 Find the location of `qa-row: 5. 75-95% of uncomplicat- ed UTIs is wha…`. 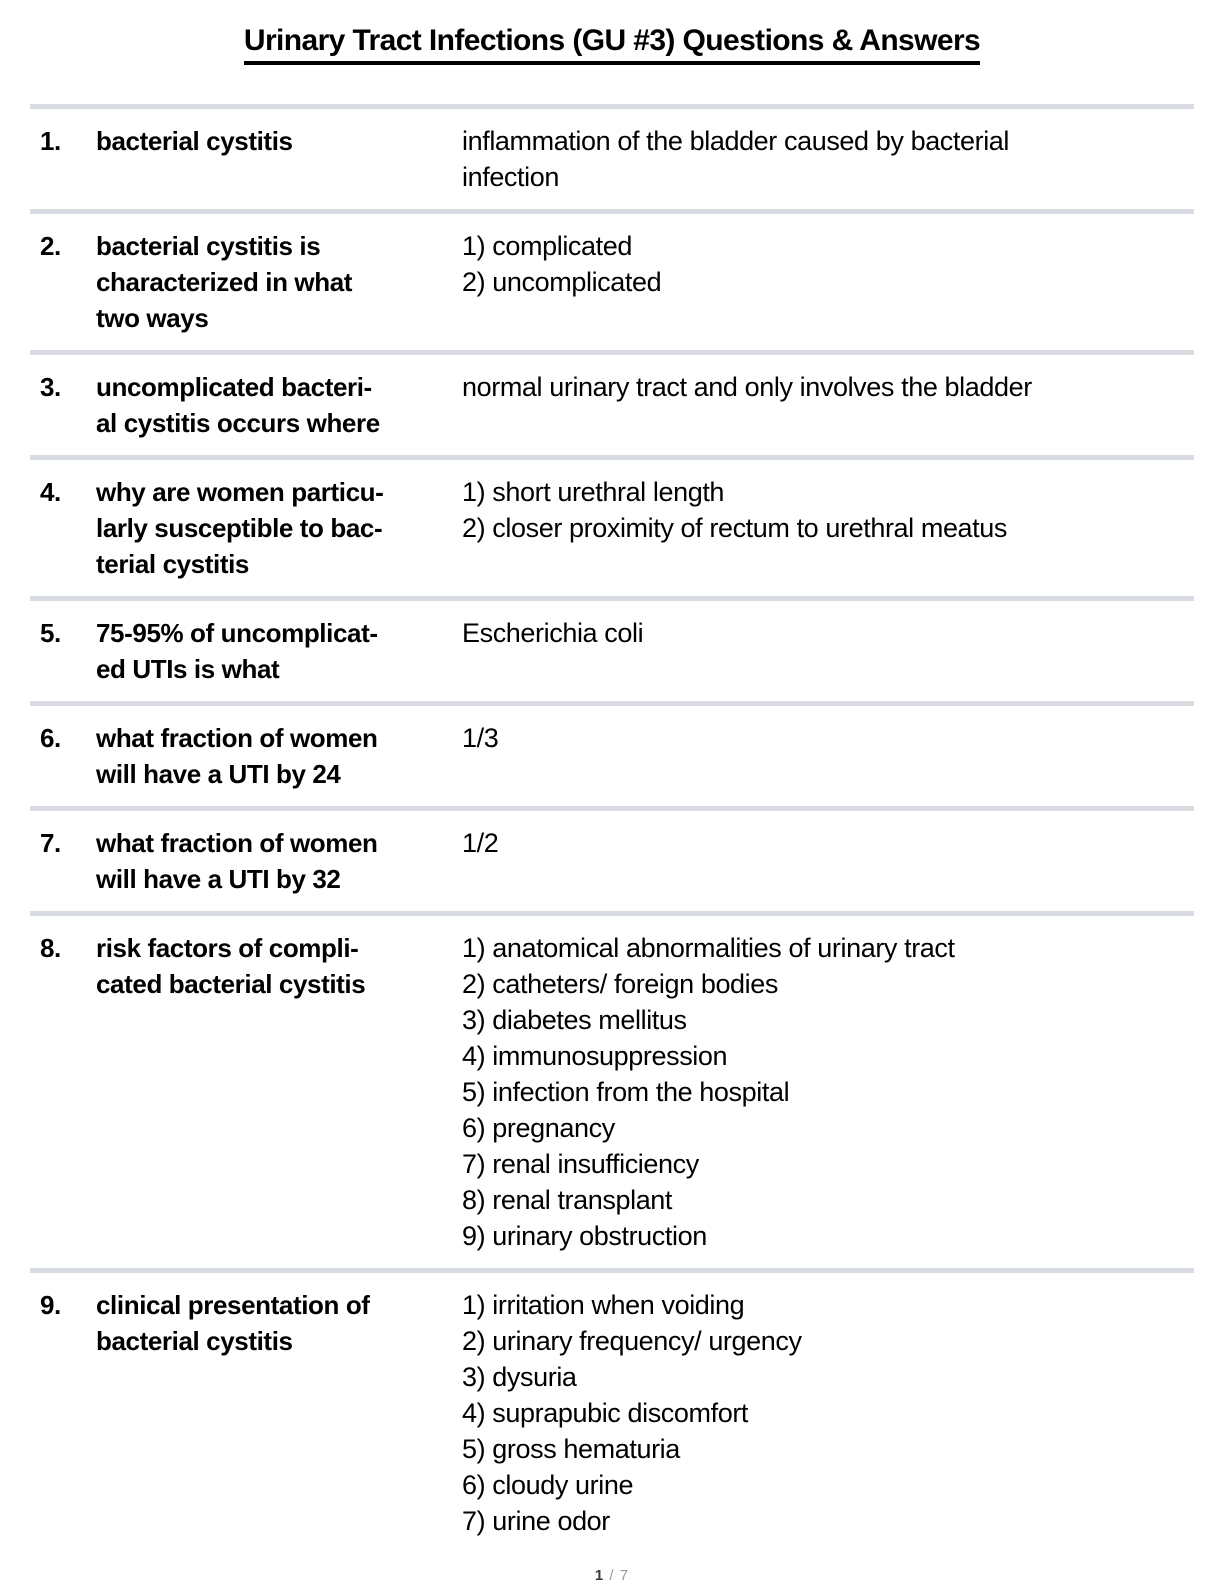

qa-row: 5. 75-95% of uncomplicat- ed UTIs is wha… is located at coordinates (612, 648).